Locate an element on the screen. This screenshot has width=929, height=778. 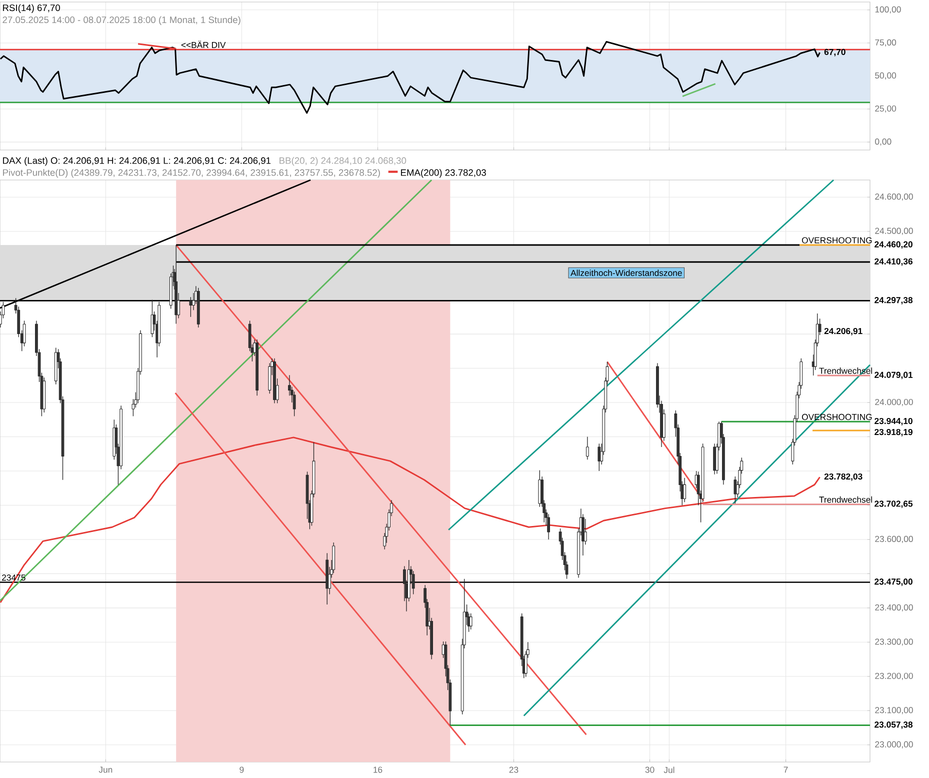
annotation: <<BÄR DIV is located at coordinates (203, 44).